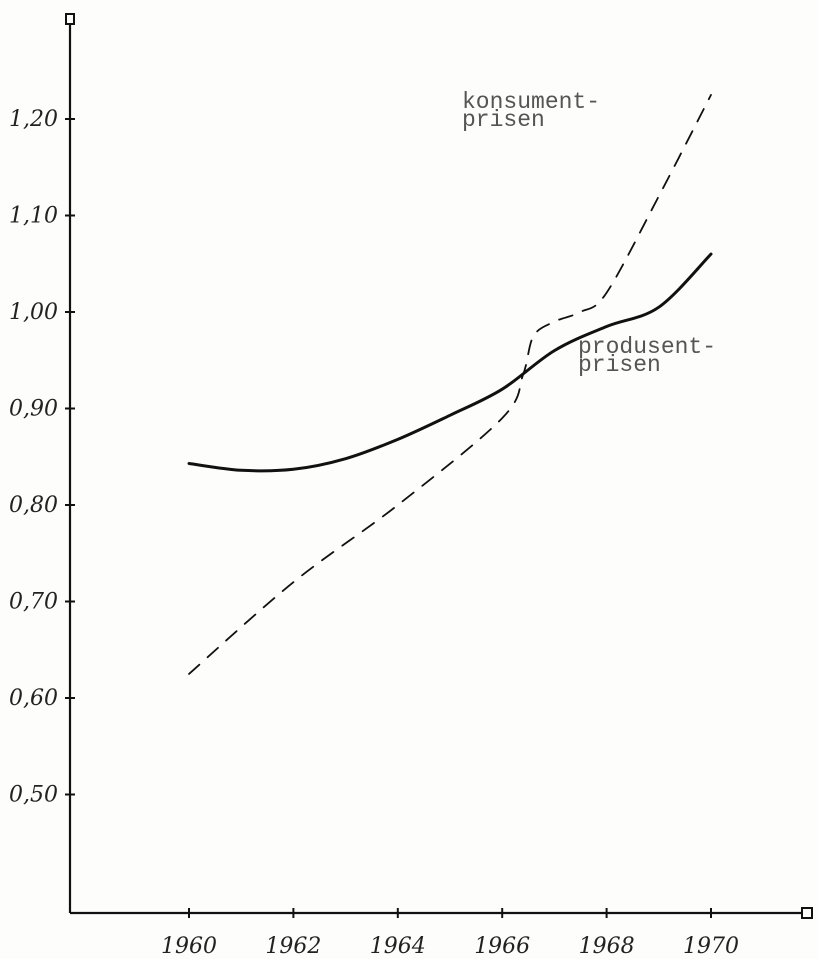  Describe the element at coordinates (42, 457) in the screenshot. I see `y-axis-ticks: 0,50 0,60 0,70 0,80 0,90 1,00 1,10 1,20` at that location.